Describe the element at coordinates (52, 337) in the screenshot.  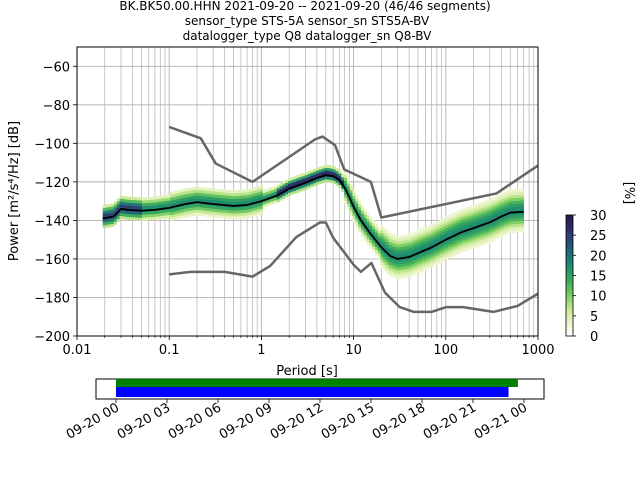
I see `y-tick-label: −200` at that location.